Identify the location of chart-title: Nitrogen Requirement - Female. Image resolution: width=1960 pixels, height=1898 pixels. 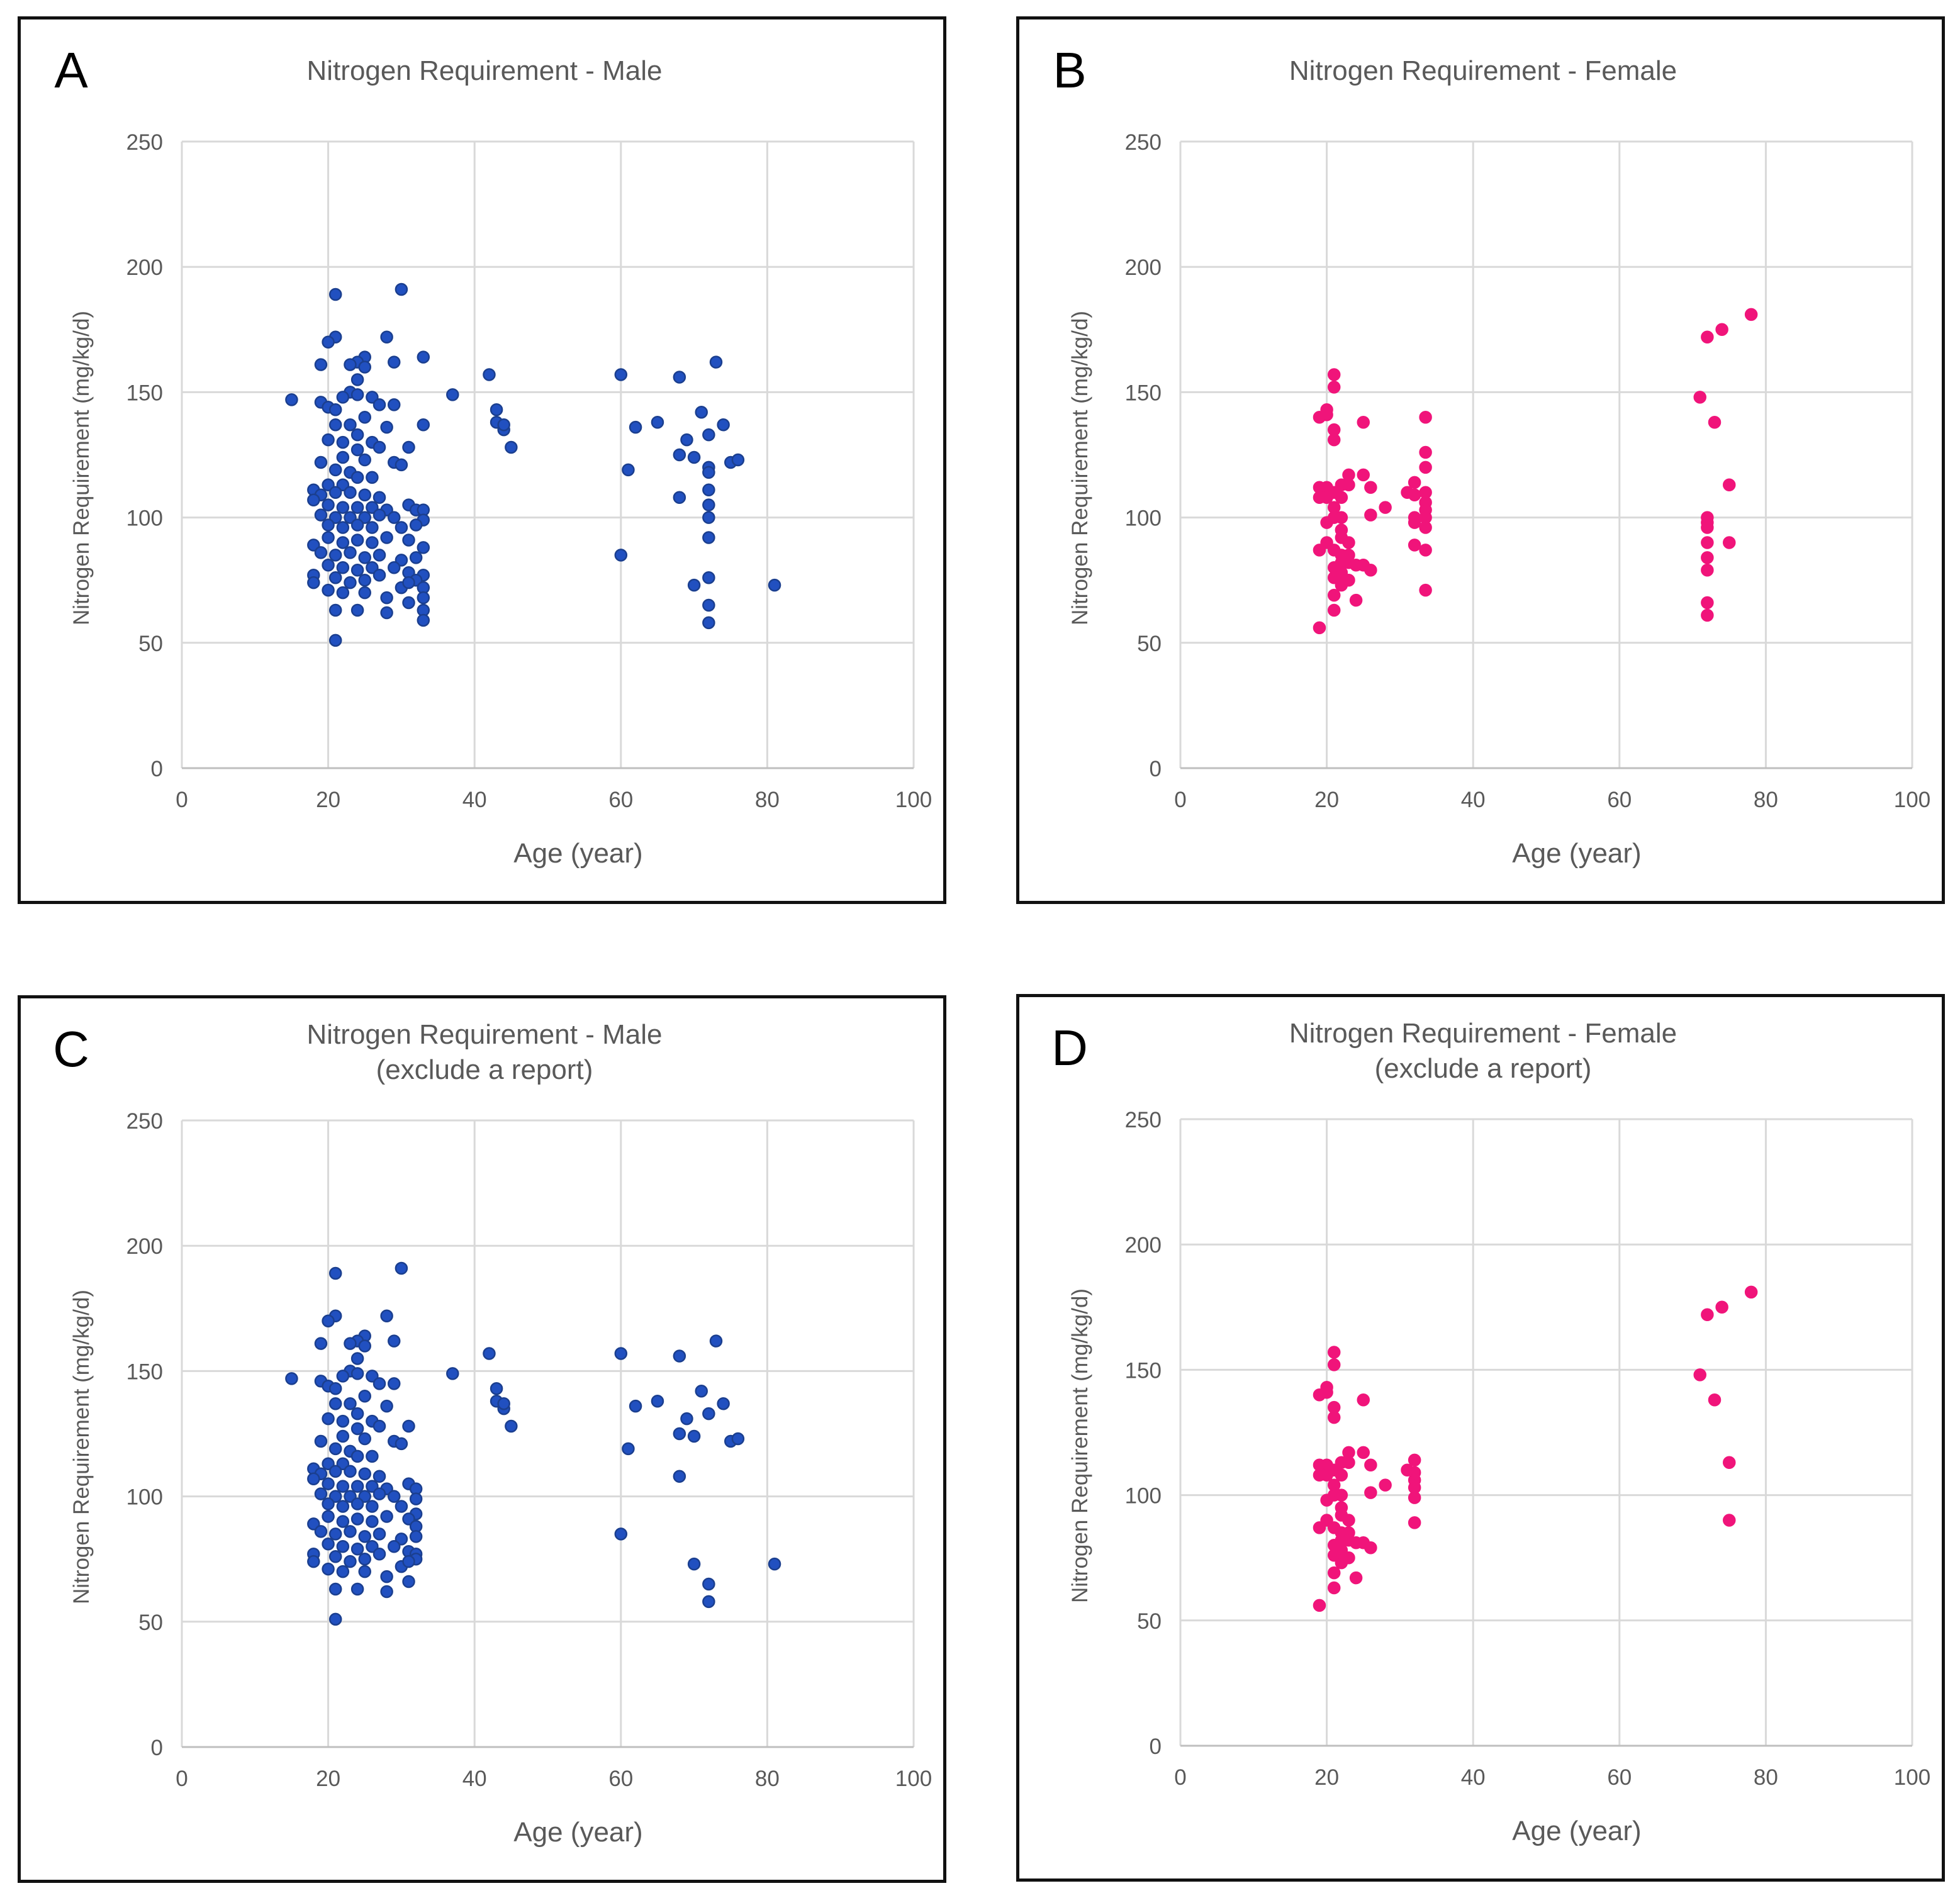
(1483, 1033).